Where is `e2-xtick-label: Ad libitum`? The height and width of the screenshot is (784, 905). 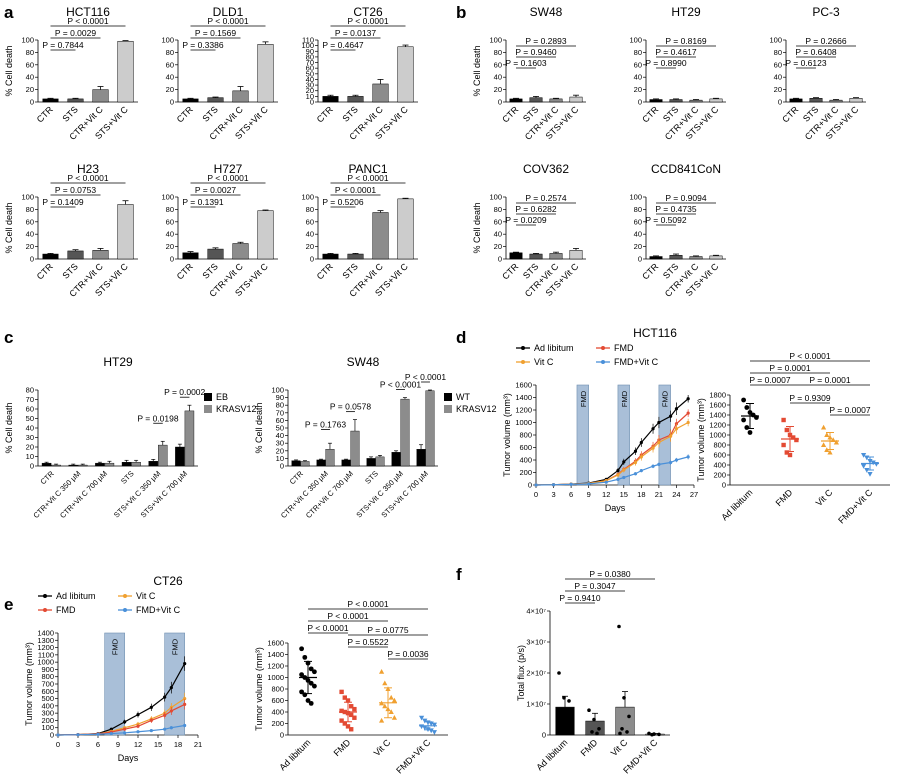
e2-xtick-label: Ad libitum is located at coordinates (294, 754).